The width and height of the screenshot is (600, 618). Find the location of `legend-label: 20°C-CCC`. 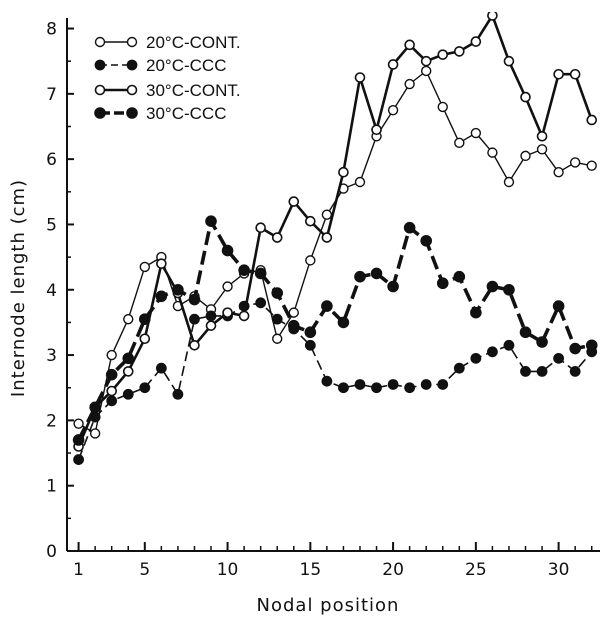

legend-label: 20°C-CCC is located at coordinates (186, 65).